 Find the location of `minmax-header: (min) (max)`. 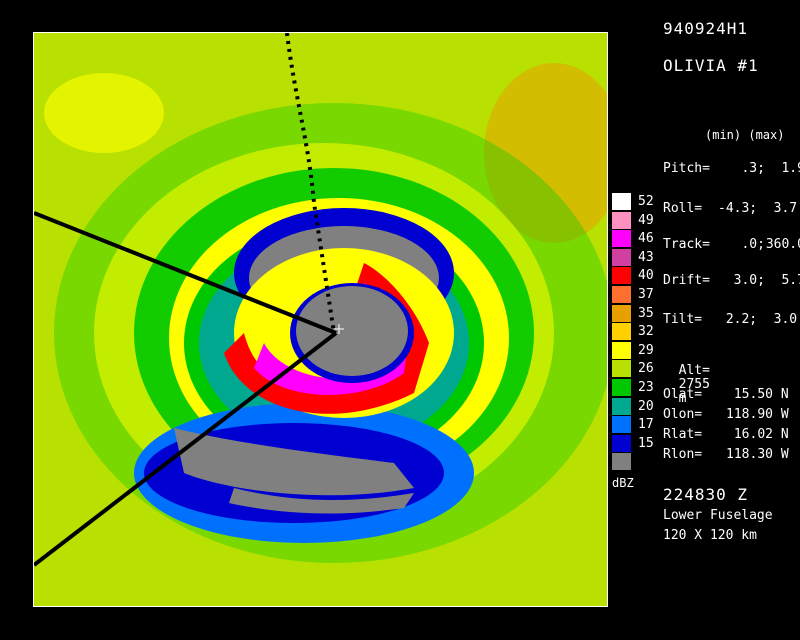

minmax-header: (min) (max) is located at coordinates (745, 135).